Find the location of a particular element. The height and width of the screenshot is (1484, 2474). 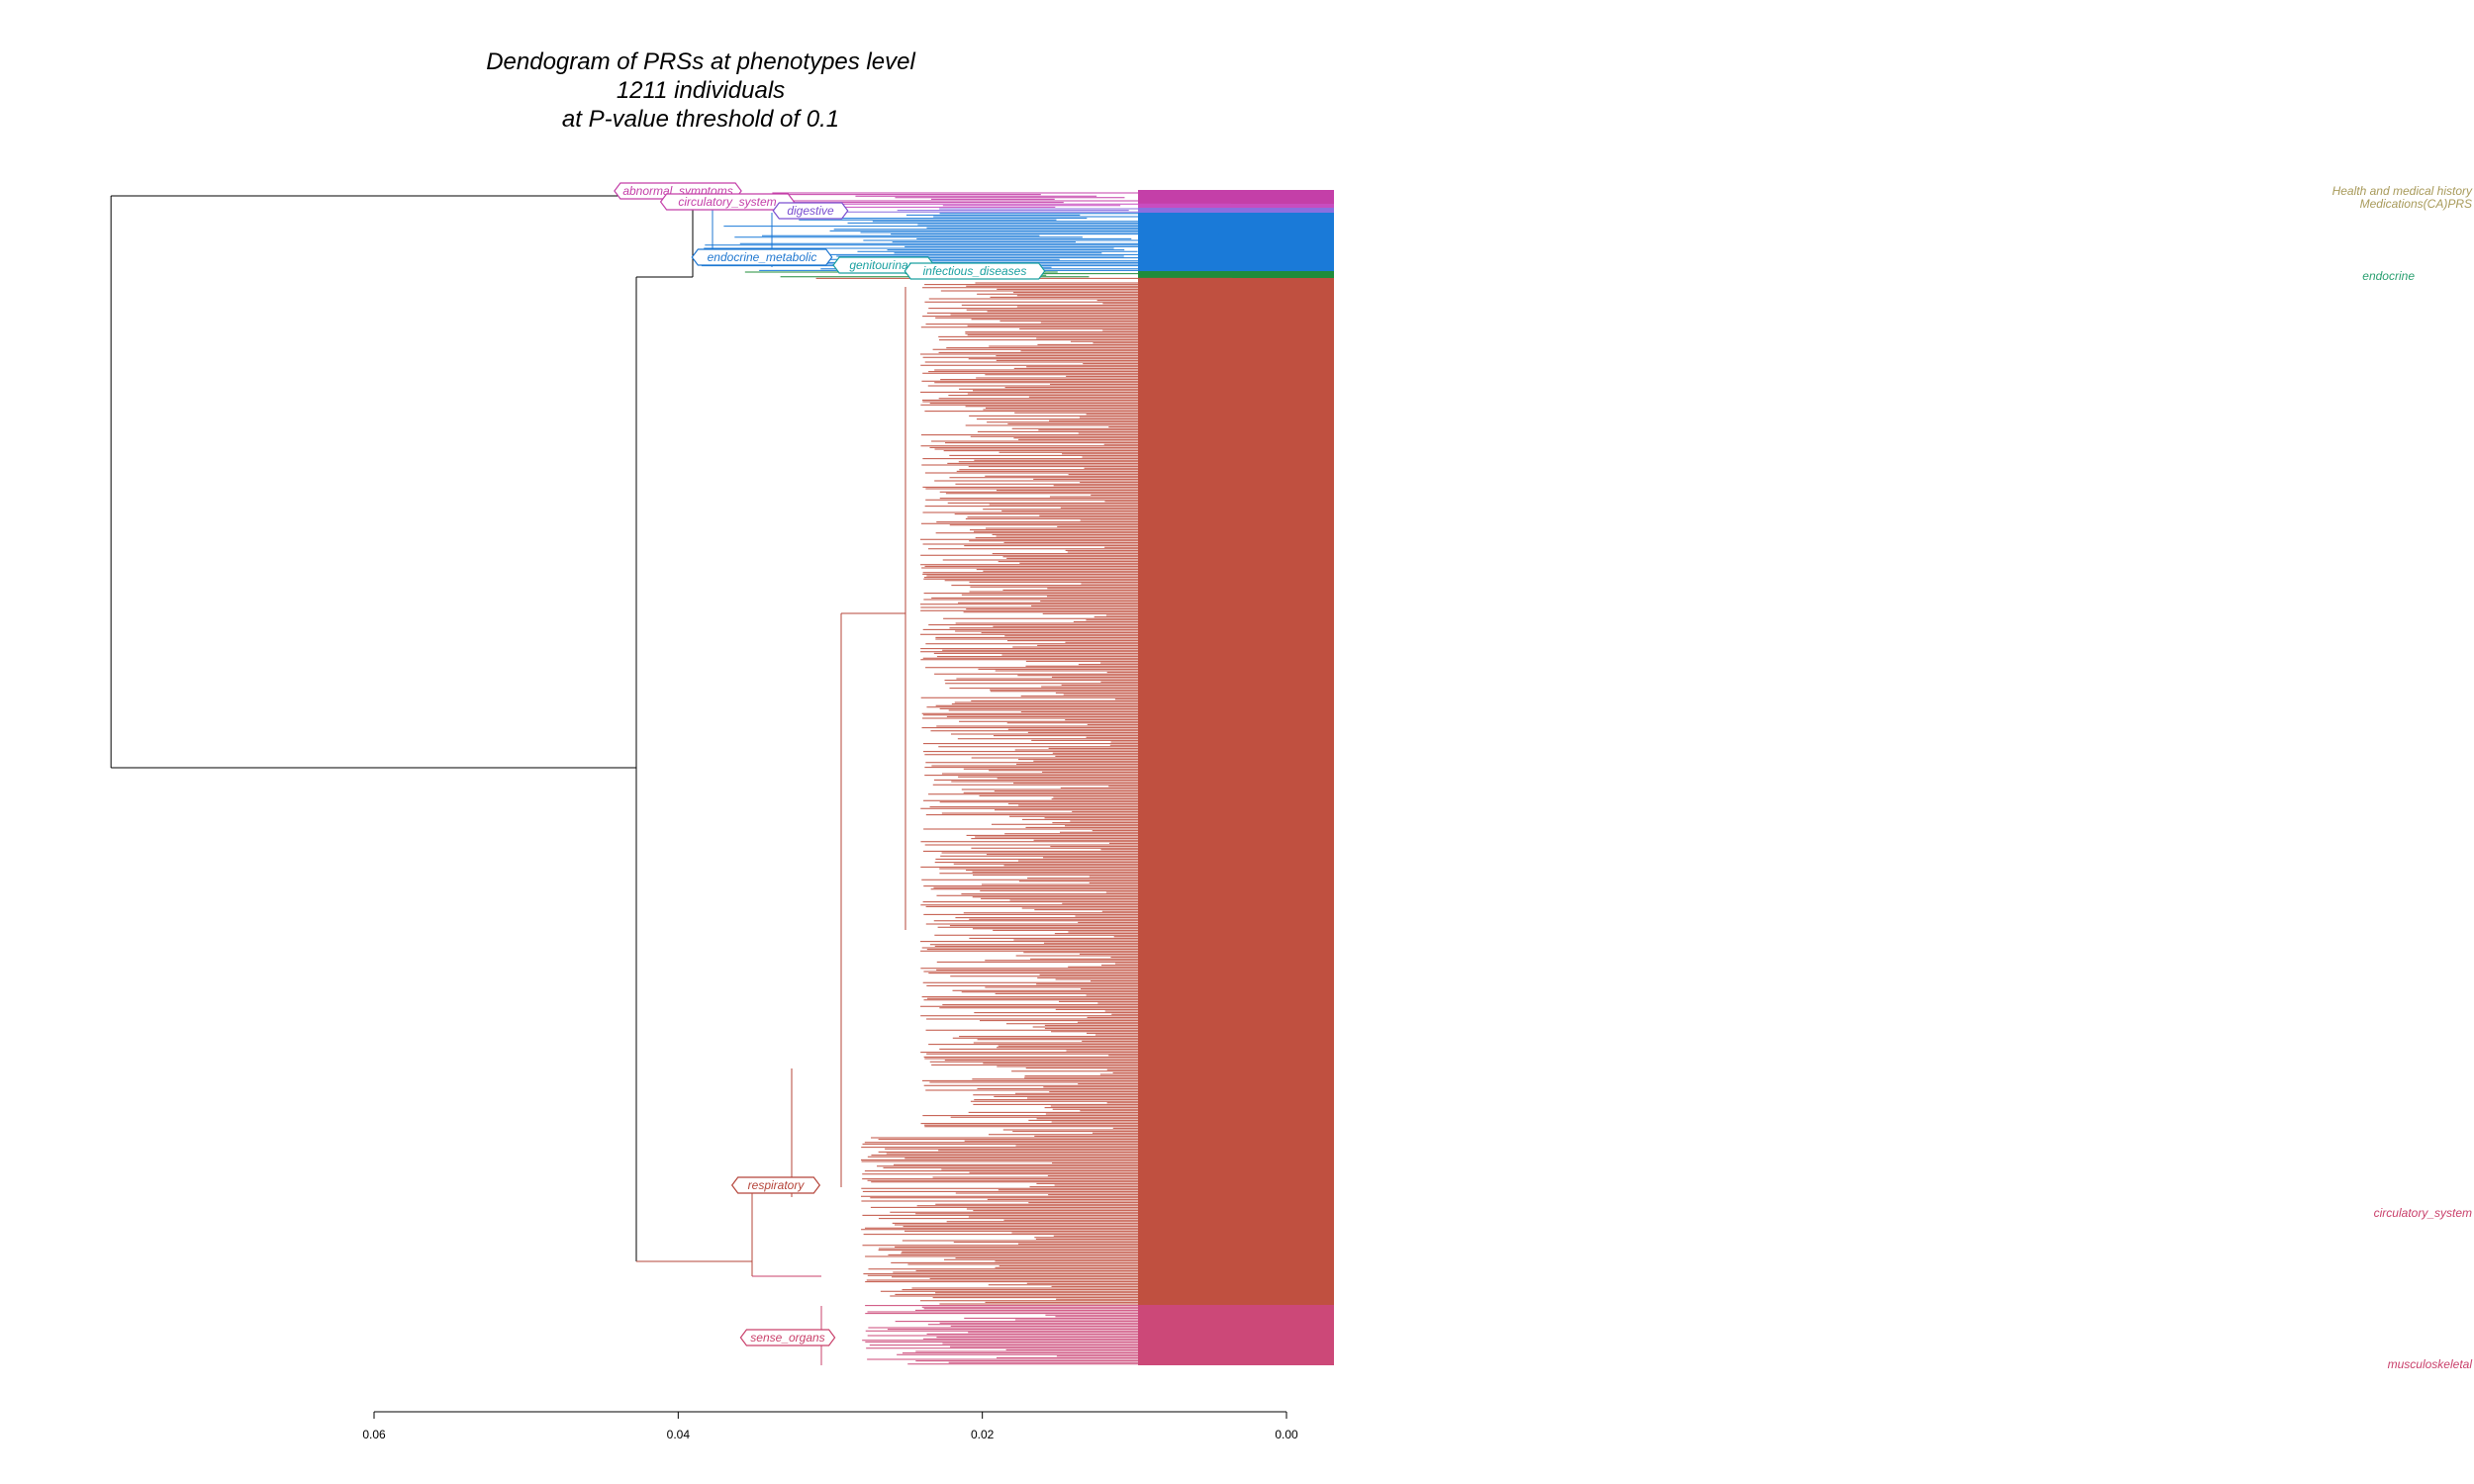

cluster-color-bands is located at coordinates (1236, 777).